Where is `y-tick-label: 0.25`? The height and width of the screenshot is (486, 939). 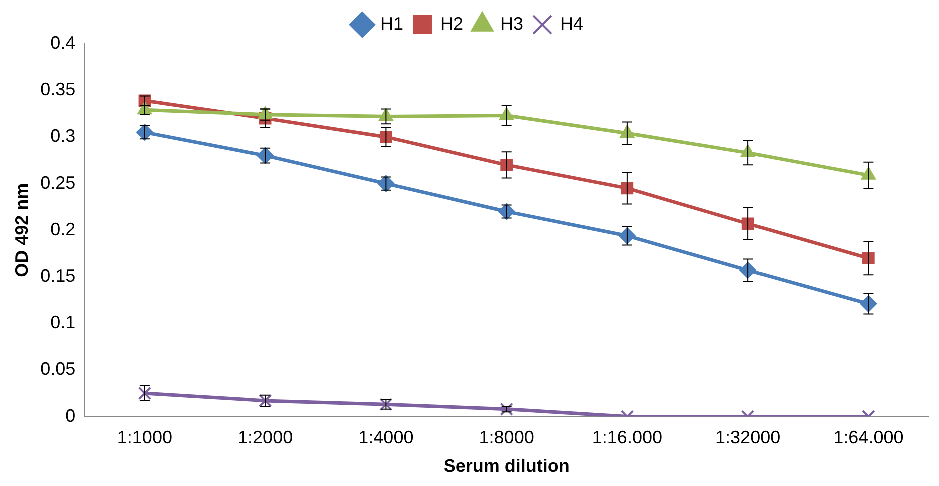 y-tick-label: 0.25 is located at coordinates (58, 182).